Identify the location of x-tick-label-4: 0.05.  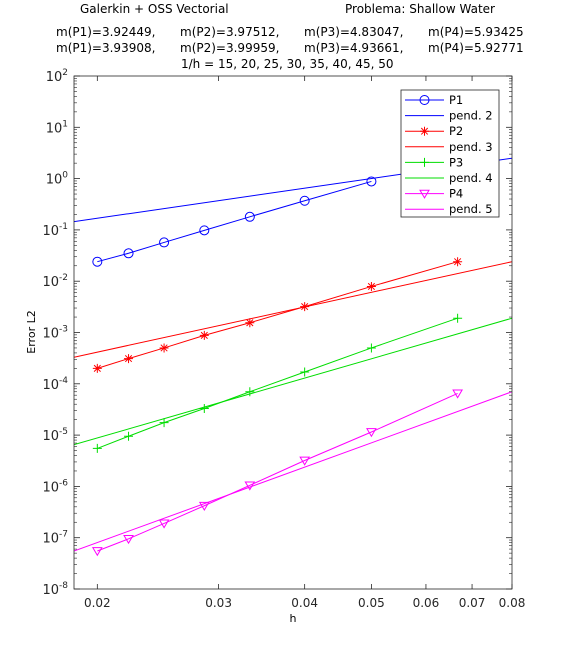
(371, 603).